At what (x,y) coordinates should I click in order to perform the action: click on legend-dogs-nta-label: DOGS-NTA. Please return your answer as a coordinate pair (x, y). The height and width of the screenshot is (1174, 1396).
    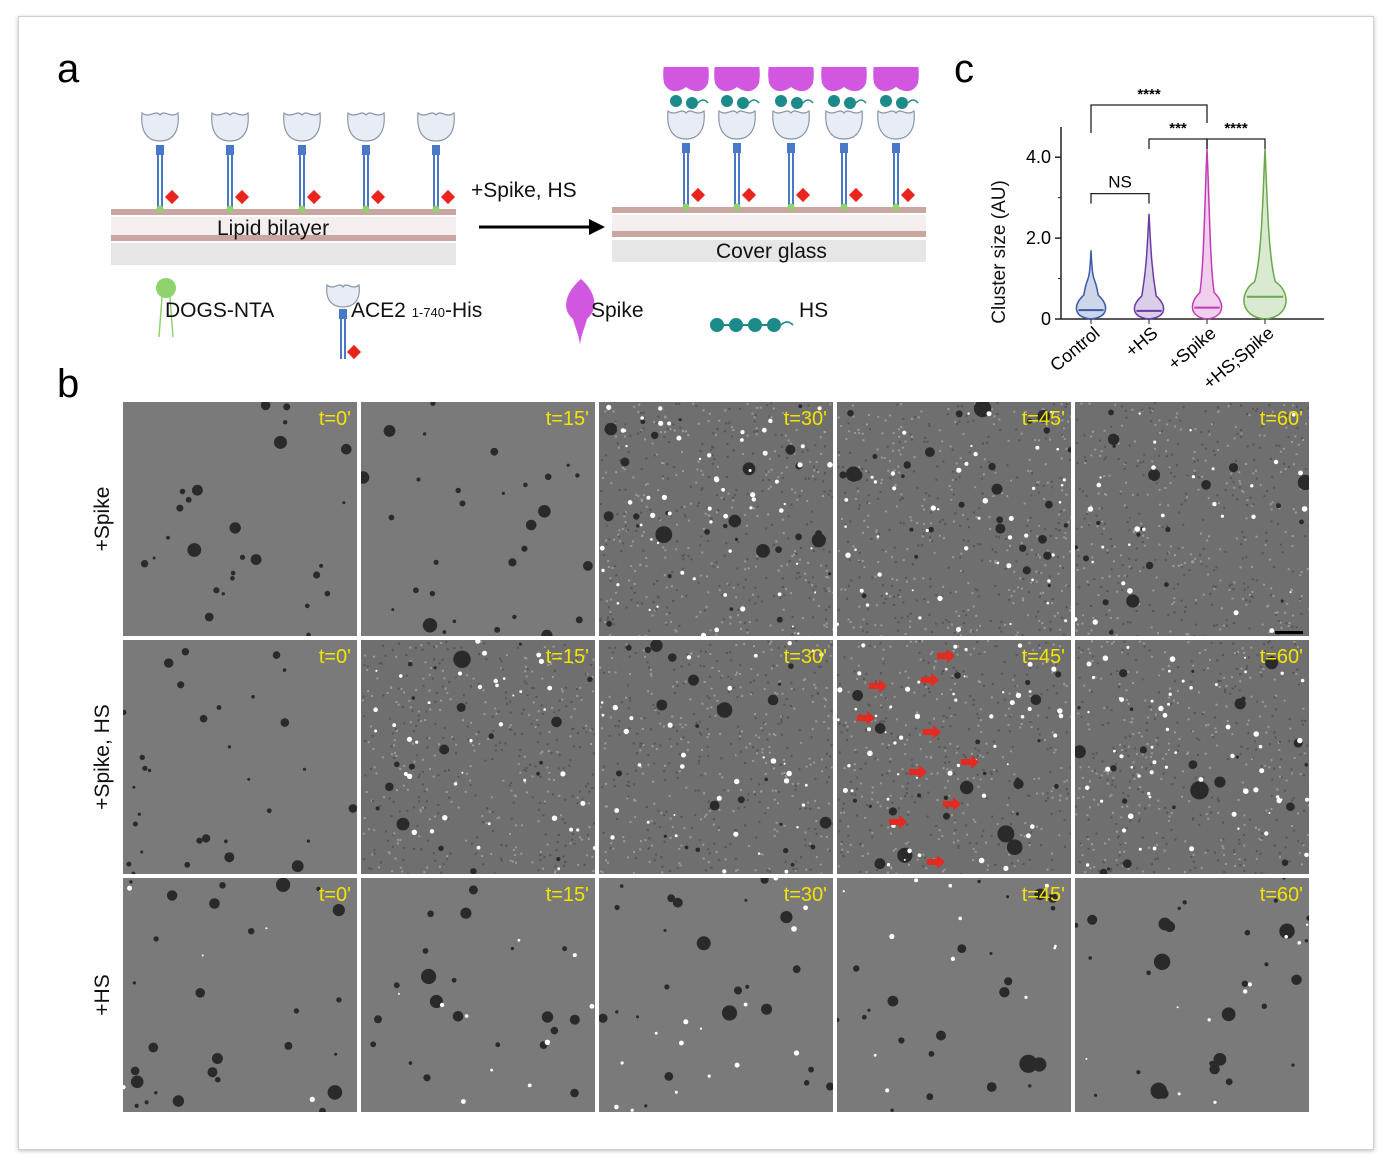
    Looking at the image, I should click on (220, 310).